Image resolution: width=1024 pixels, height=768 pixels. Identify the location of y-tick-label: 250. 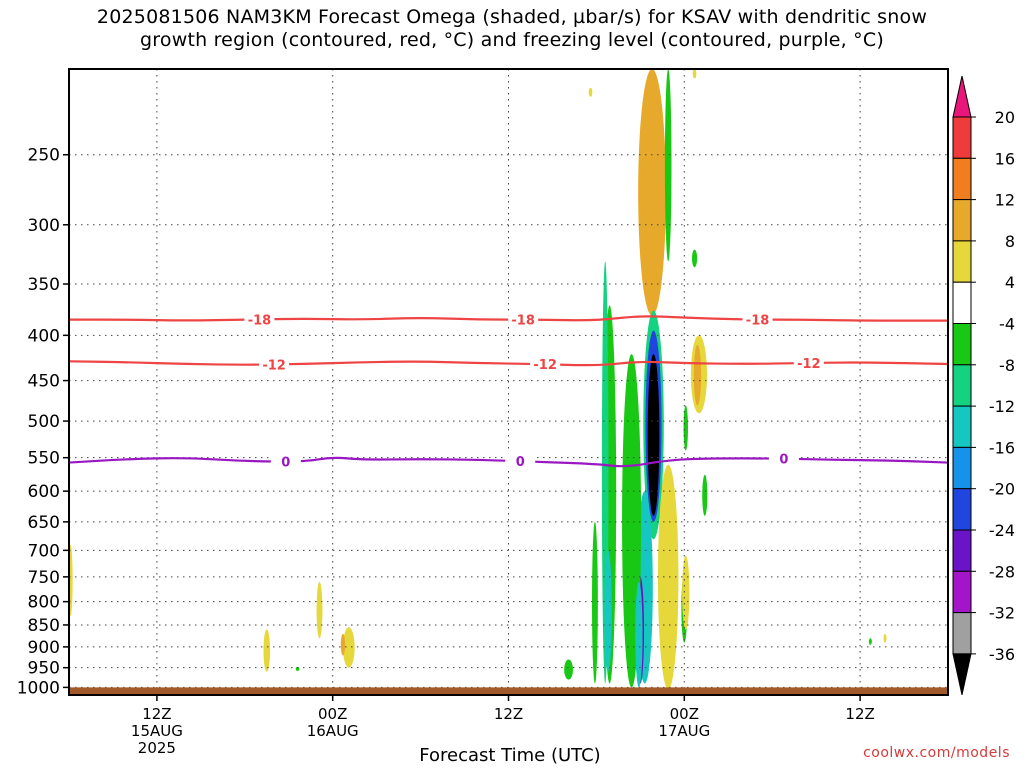
(44, 156).